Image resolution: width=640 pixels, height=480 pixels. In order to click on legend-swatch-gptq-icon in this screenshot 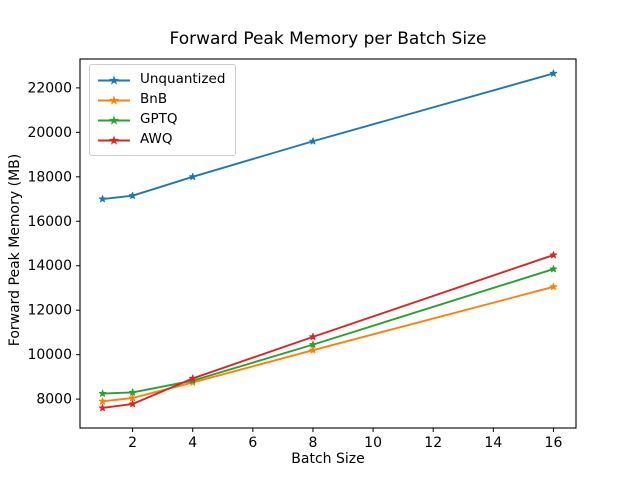, I will do `click(114, 119)`.